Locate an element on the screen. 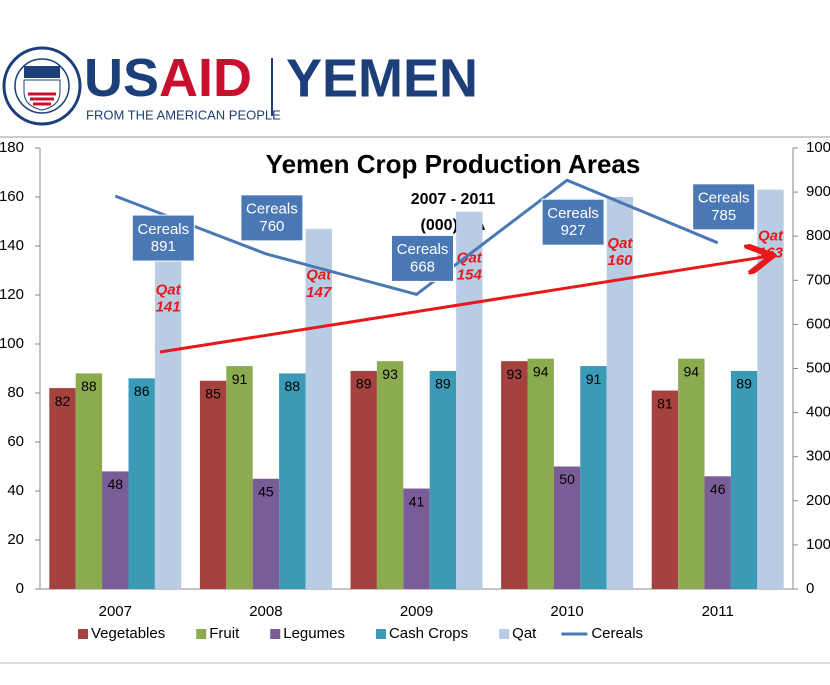 The height and width of the screenshot is (685, 830). y2-tick-label: 200 is located at coordinates (818, 500).